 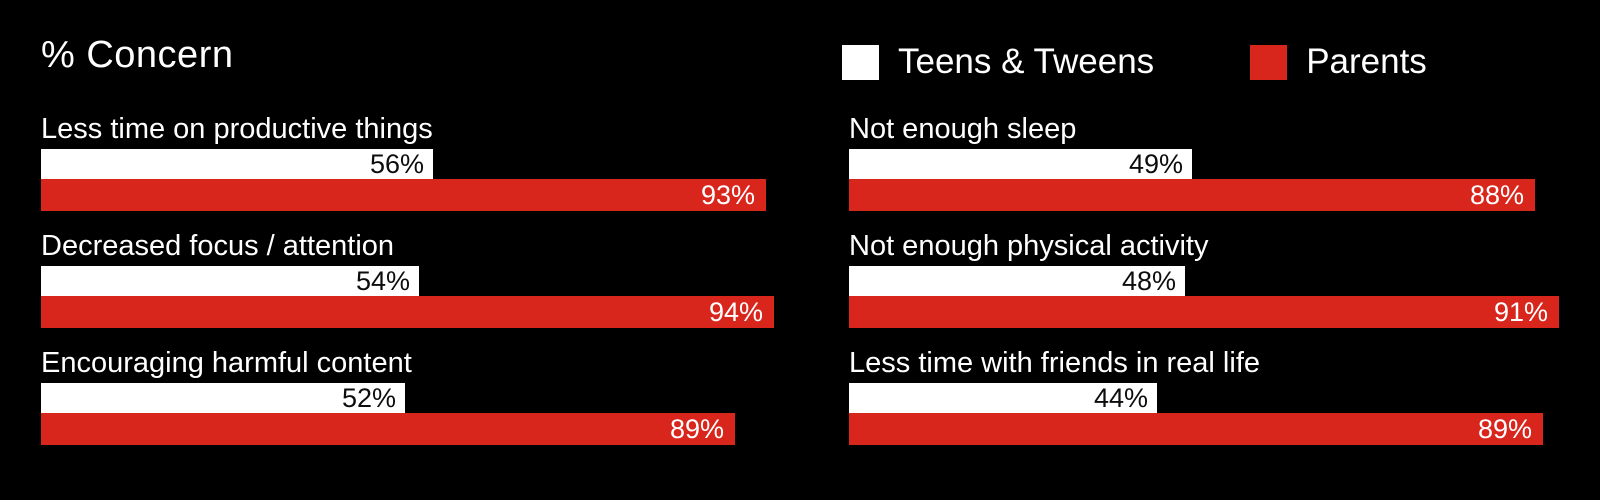 I want to click on parents-value-label: 88%, so click(x=1496, y=195).